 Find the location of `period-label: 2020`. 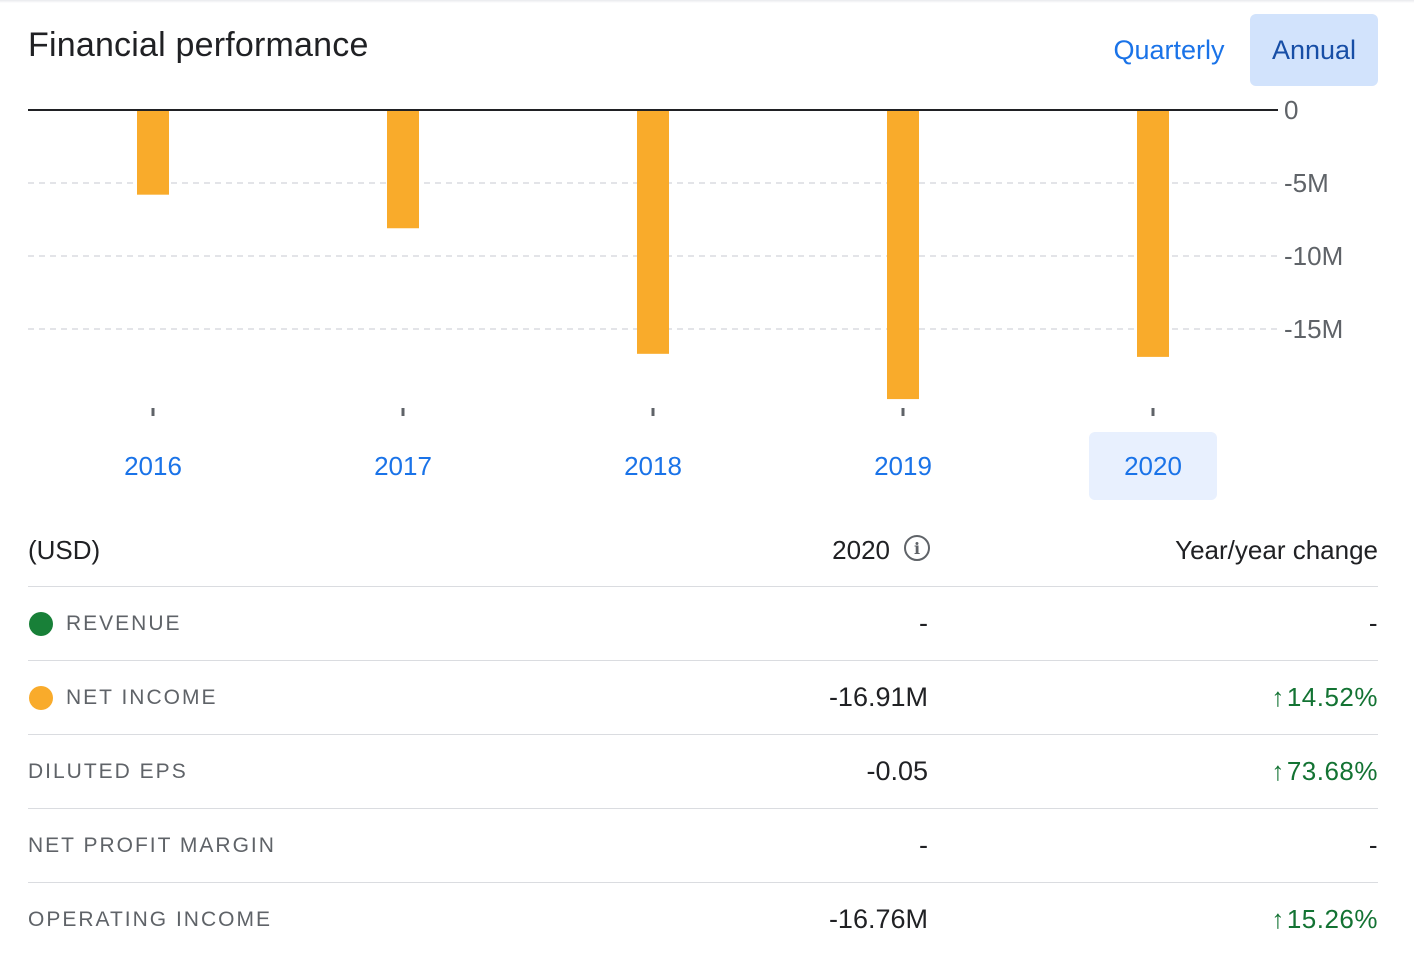

period-label: 2020 is located at coordinates (861, 549).